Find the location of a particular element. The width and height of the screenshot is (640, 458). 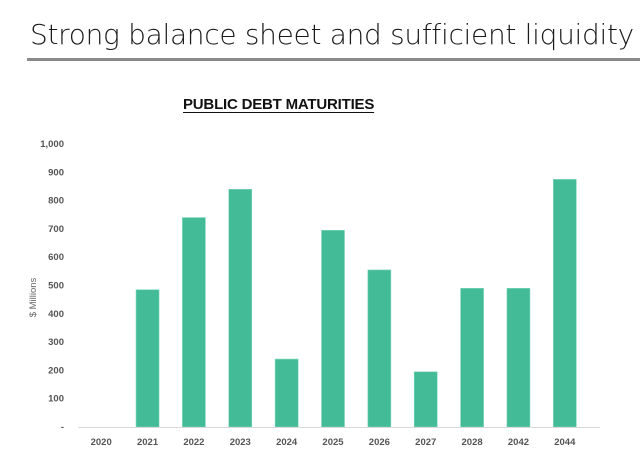

title-divider is located at coordinates (333, 59).